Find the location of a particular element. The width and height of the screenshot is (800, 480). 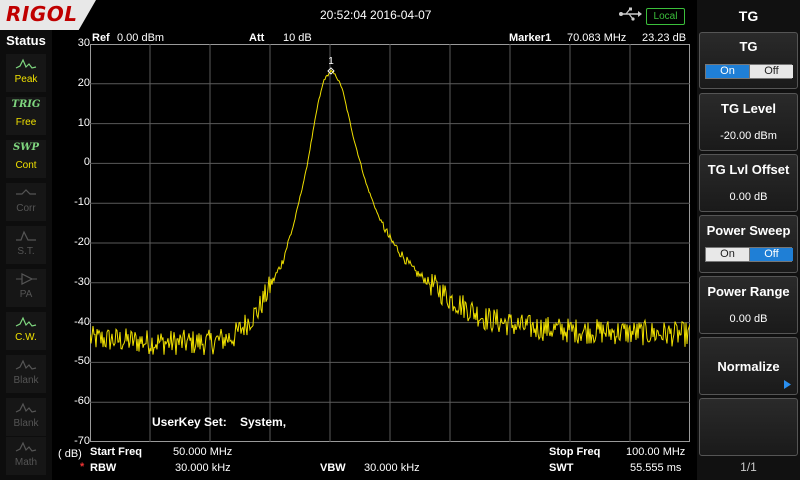

vbw-value: 30.000 kHz is located at coordinates (392, 468).